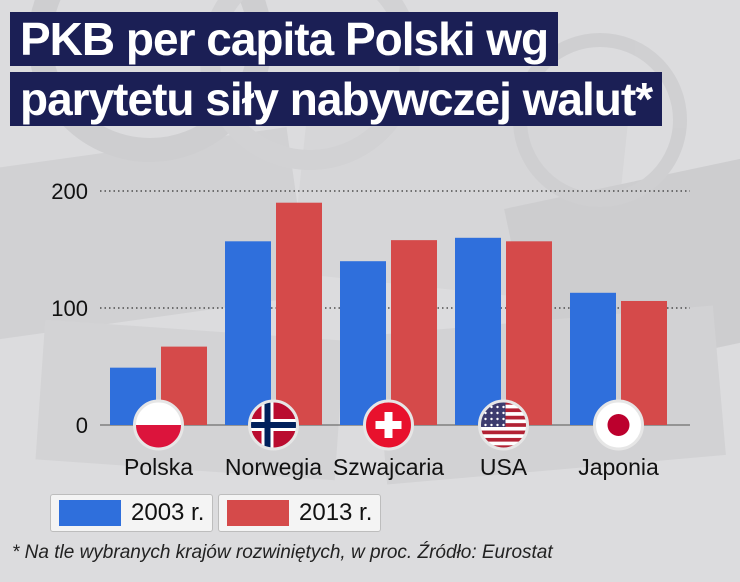 The image size is (740, 582). What do you see at coordinates (503, 425) in the screenshot?
I see `usa-flag-icon` at bounding box center [503, 425].